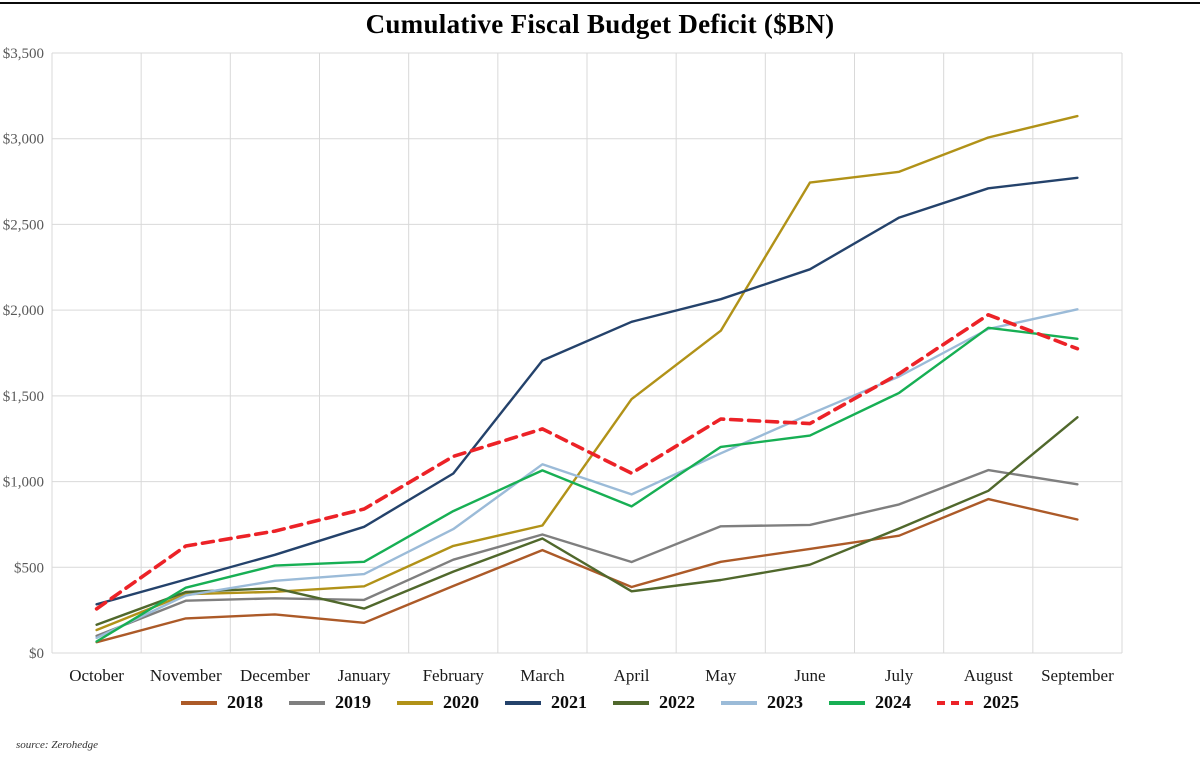  Describe the element at coordinates (600, 702) in the screenshot. I see `chart-legend: 2018 2019 2020 2021 2022 2023 2024 2025` at that location.